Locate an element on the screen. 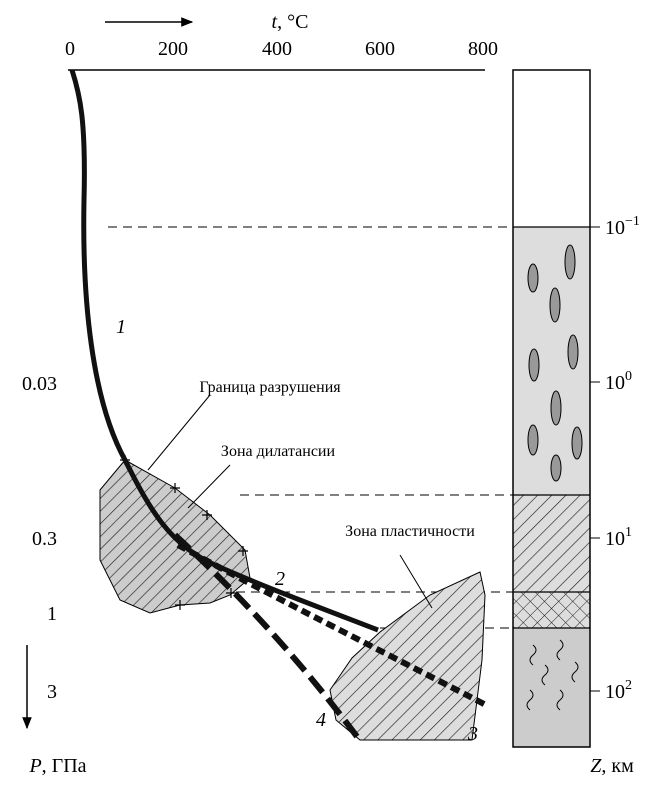 Image resolution: width=660 pixels, height=785 pixels. annotation: Зона дилатансии is located at coordinates (278, 451).